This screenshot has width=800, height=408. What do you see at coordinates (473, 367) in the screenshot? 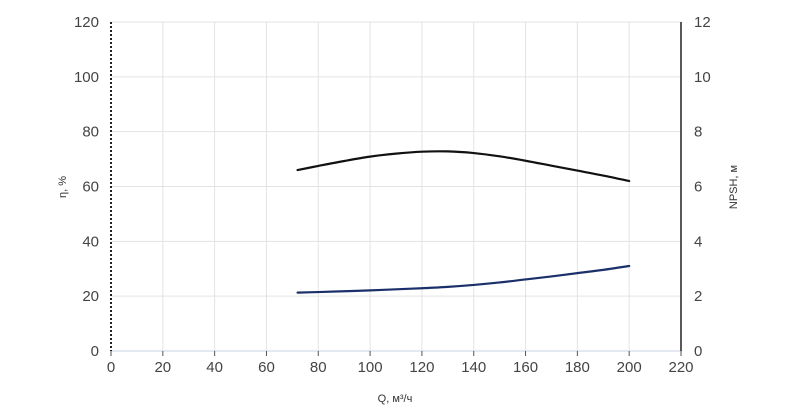
I see `x-tick-label: 140` at bounding box center [473, 367].